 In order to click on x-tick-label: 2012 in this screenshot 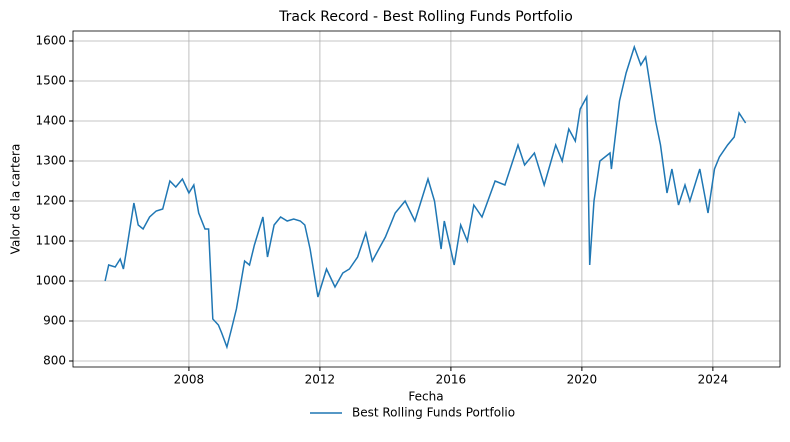, I will do `click(320, 380)`.